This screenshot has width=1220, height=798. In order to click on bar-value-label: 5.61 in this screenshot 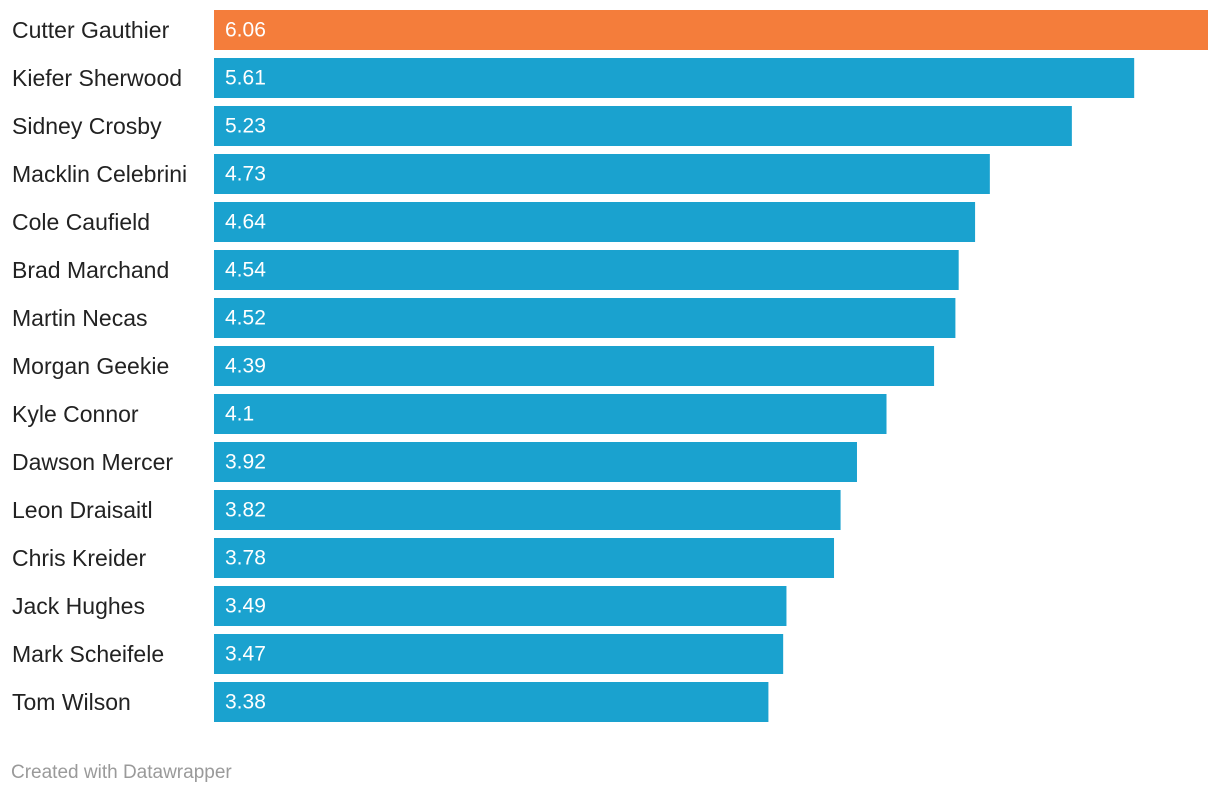, I will do `click(245, 78)`.